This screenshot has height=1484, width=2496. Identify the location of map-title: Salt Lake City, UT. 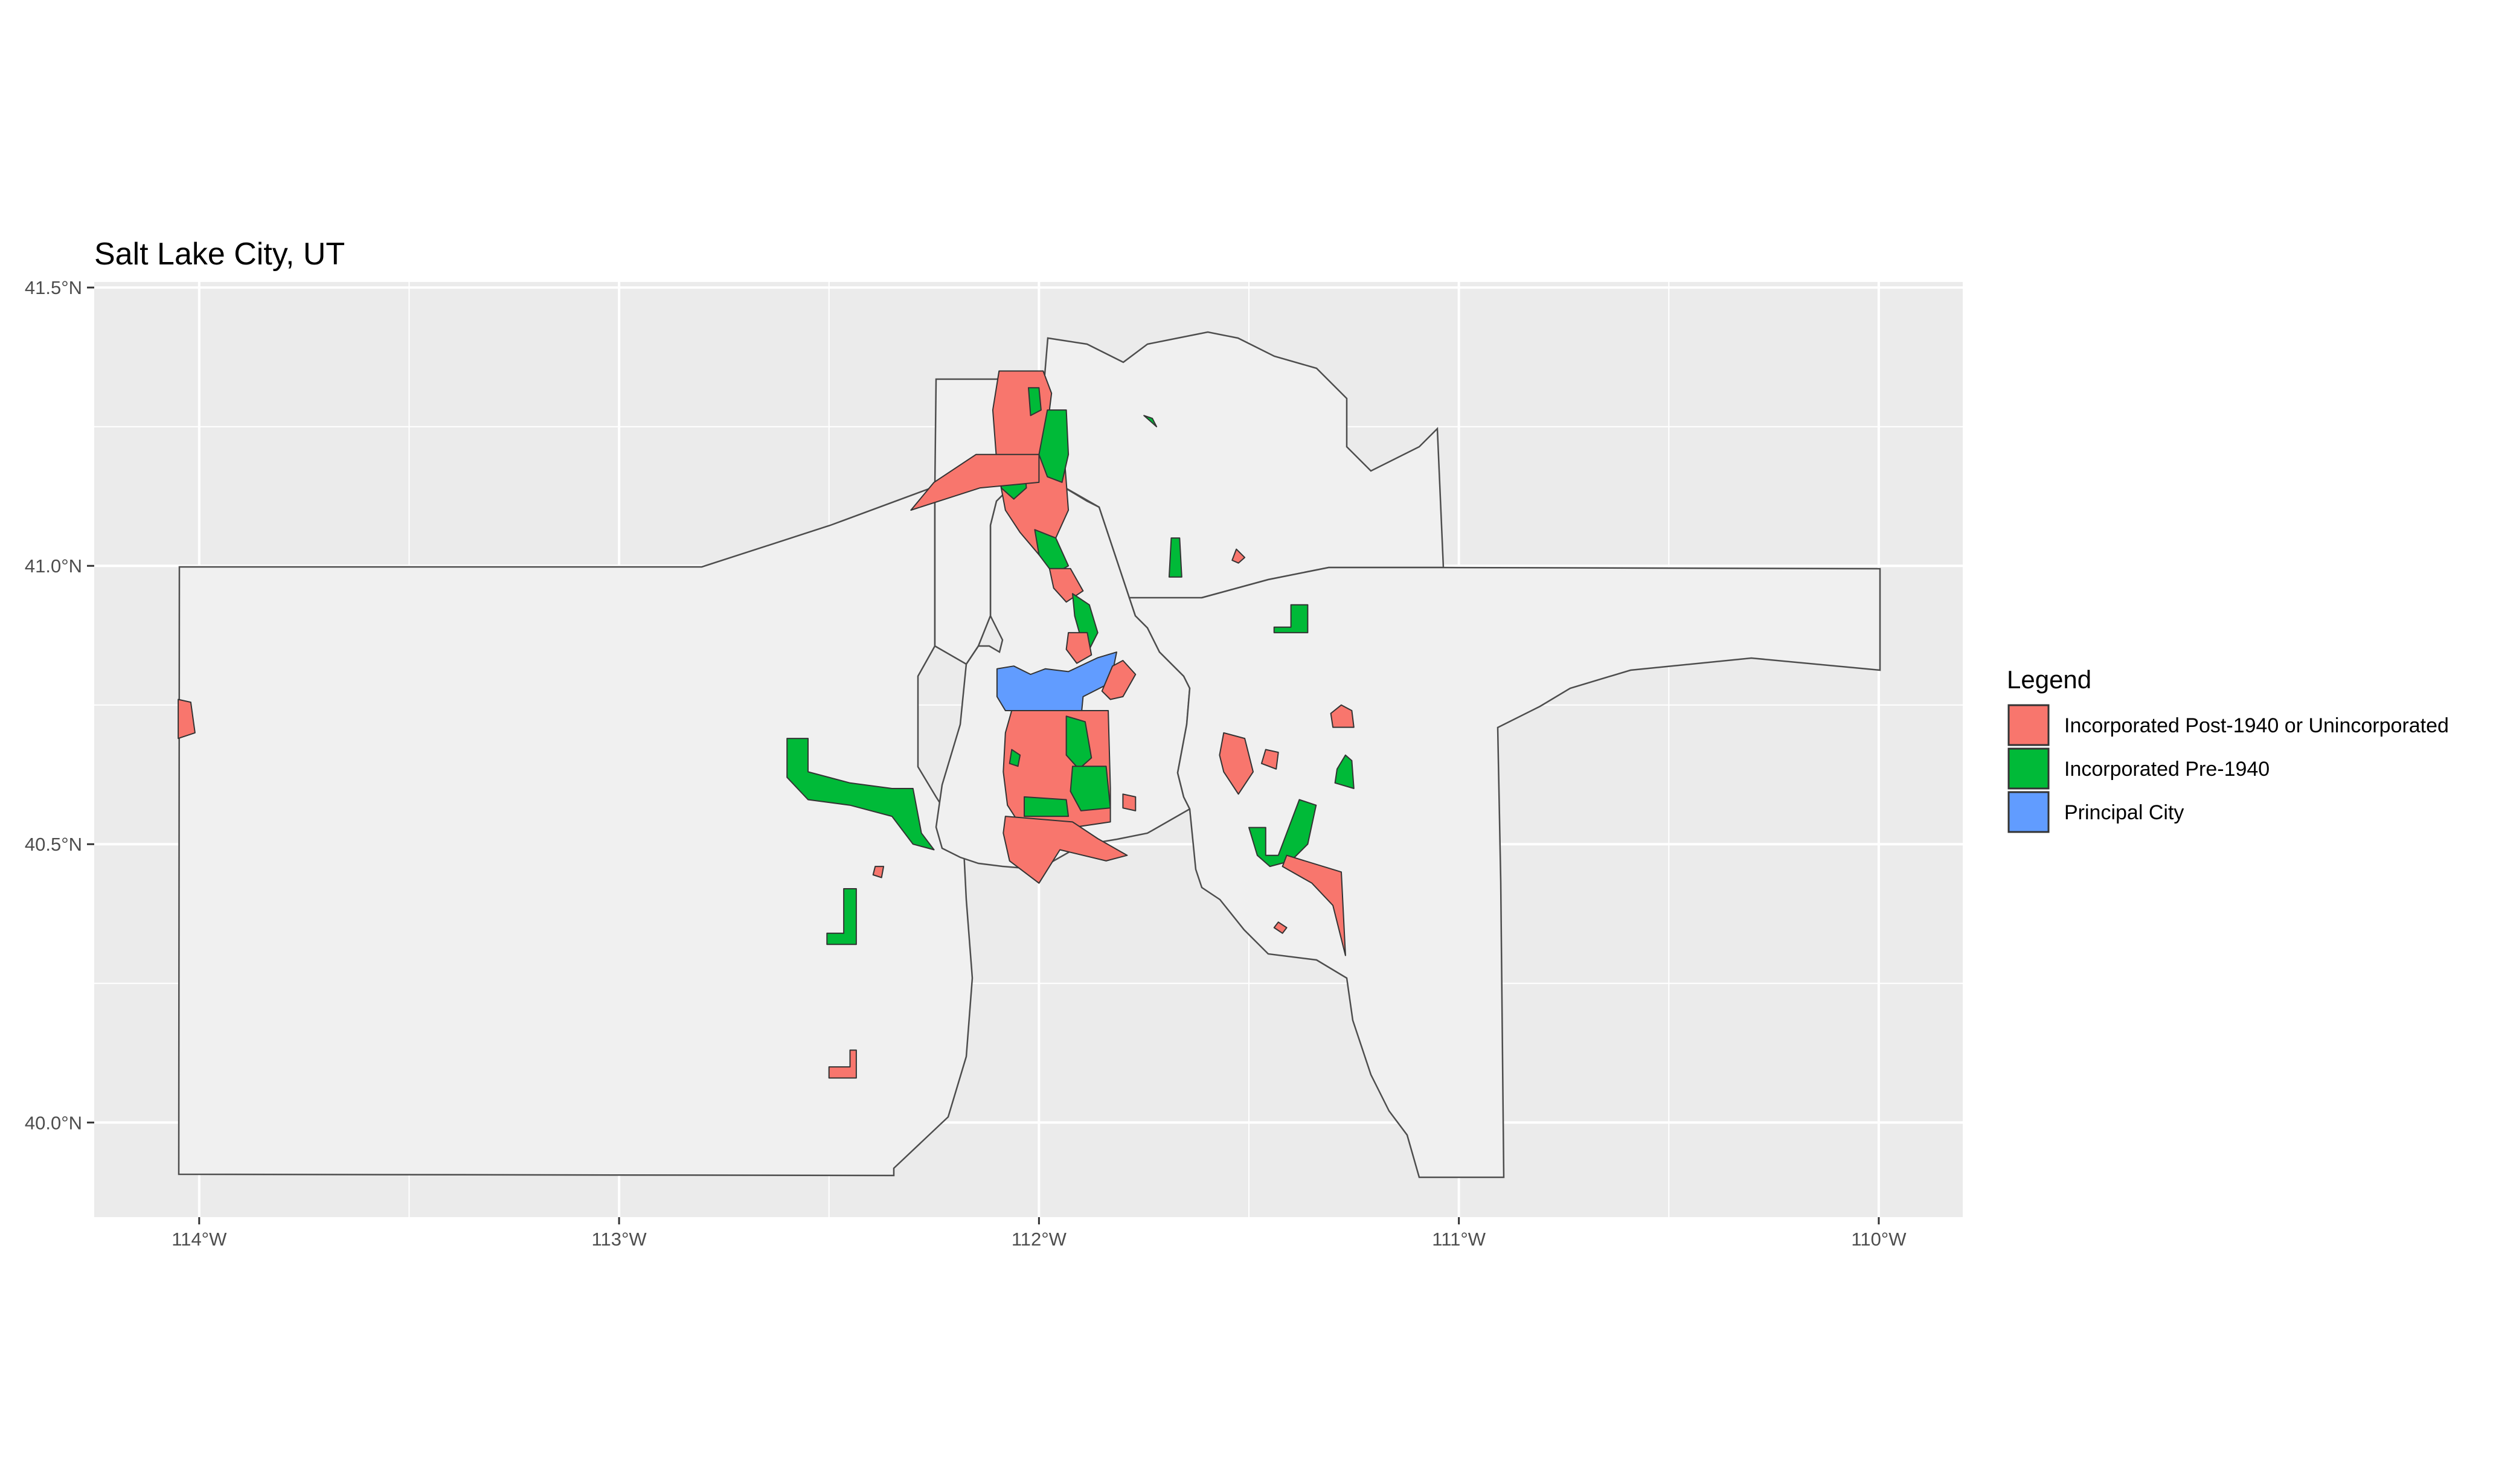
(219, 255).